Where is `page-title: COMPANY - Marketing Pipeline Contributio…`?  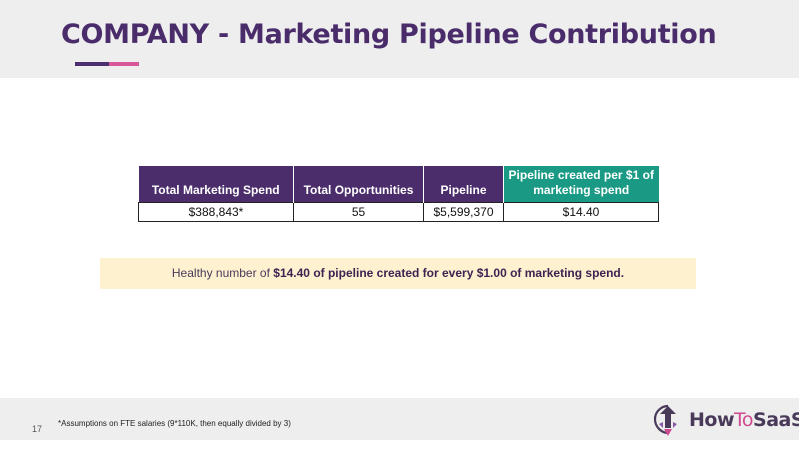 page-title: COMPANY - Marketing Pipeline Contributio… is located at coordinates (389, 34).